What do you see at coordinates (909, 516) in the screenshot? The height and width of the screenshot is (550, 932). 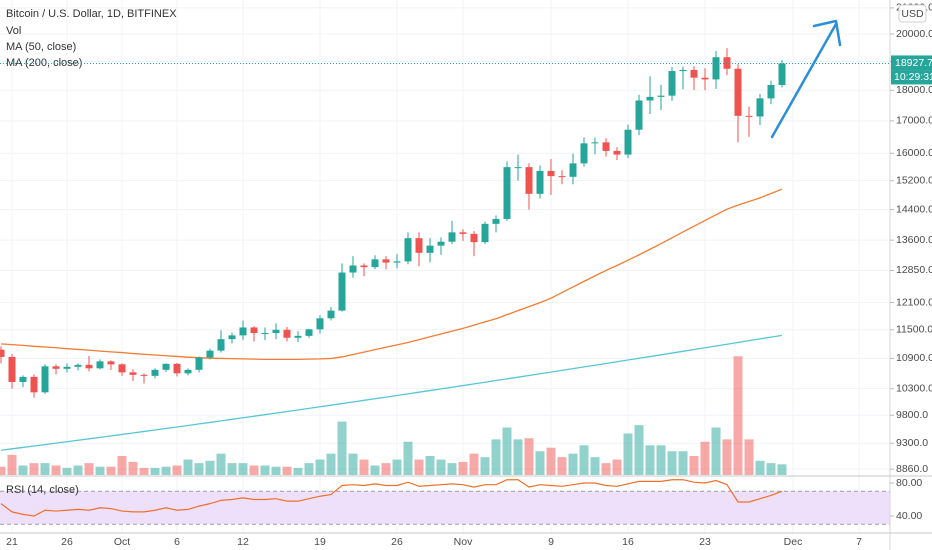 I see `rsi-tick-label: 40.00` at bounding box center [909, 516].